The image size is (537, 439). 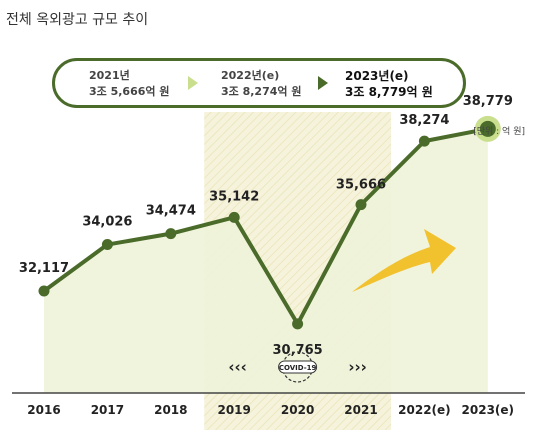 I want to click on summary-amount: 3조 8,274억 원, so click(x=261, y=91).